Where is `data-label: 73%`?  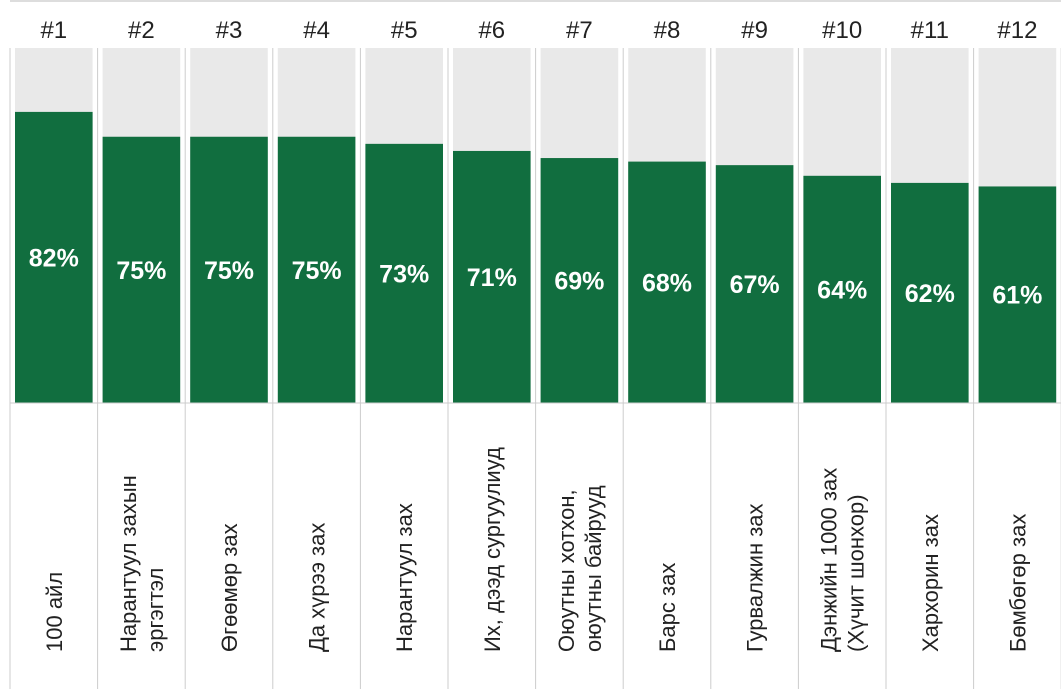 data-label: 73% is located at coordinates (404, 274).